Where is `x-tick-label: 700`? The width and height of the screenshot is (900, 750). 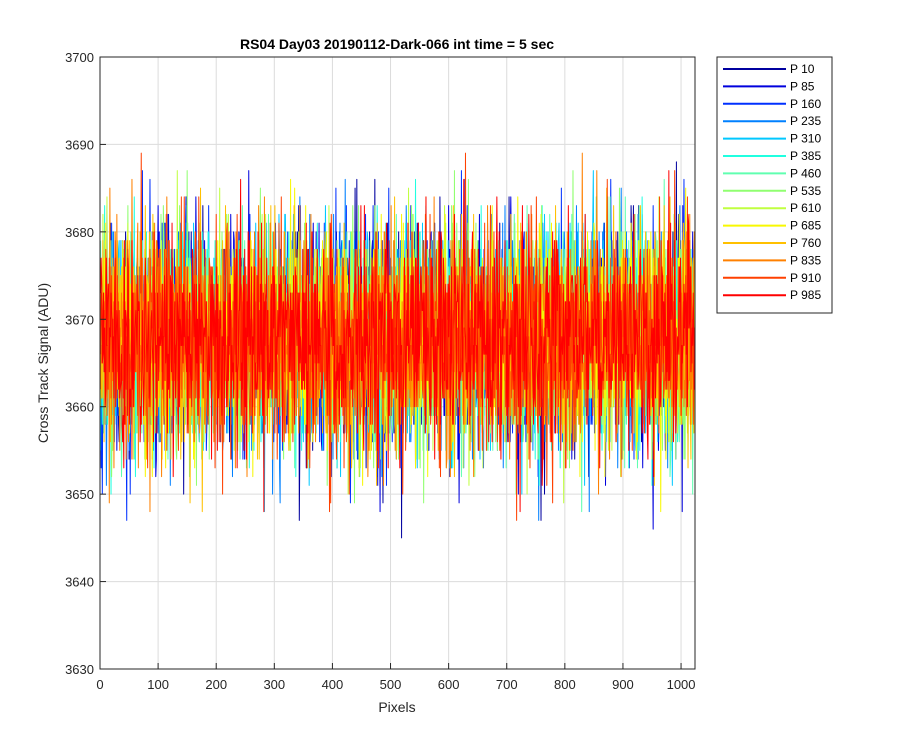
x-tick-label: 700 is located at coordinates (507, 684).